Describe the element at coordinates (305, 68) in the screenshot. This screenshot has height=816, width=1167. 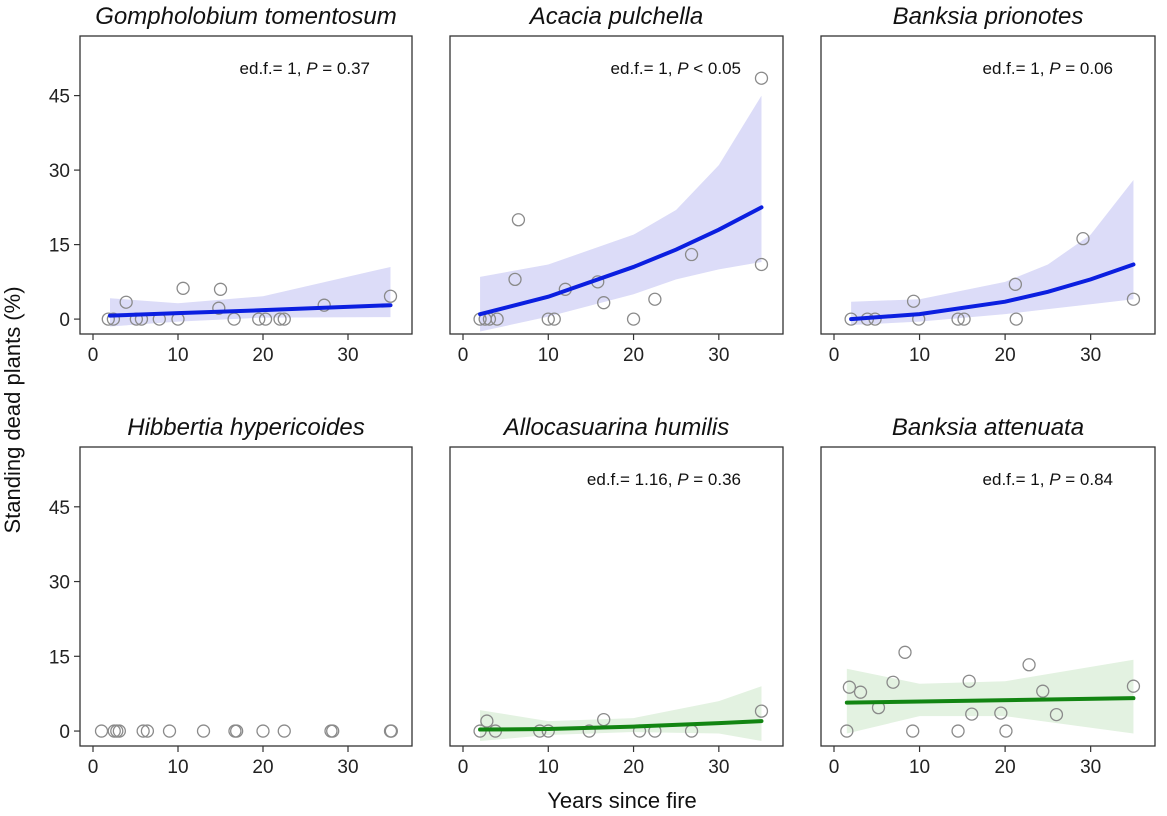
I see `stat-annotation: ed.f.= 1, P = 0.37` at that location.